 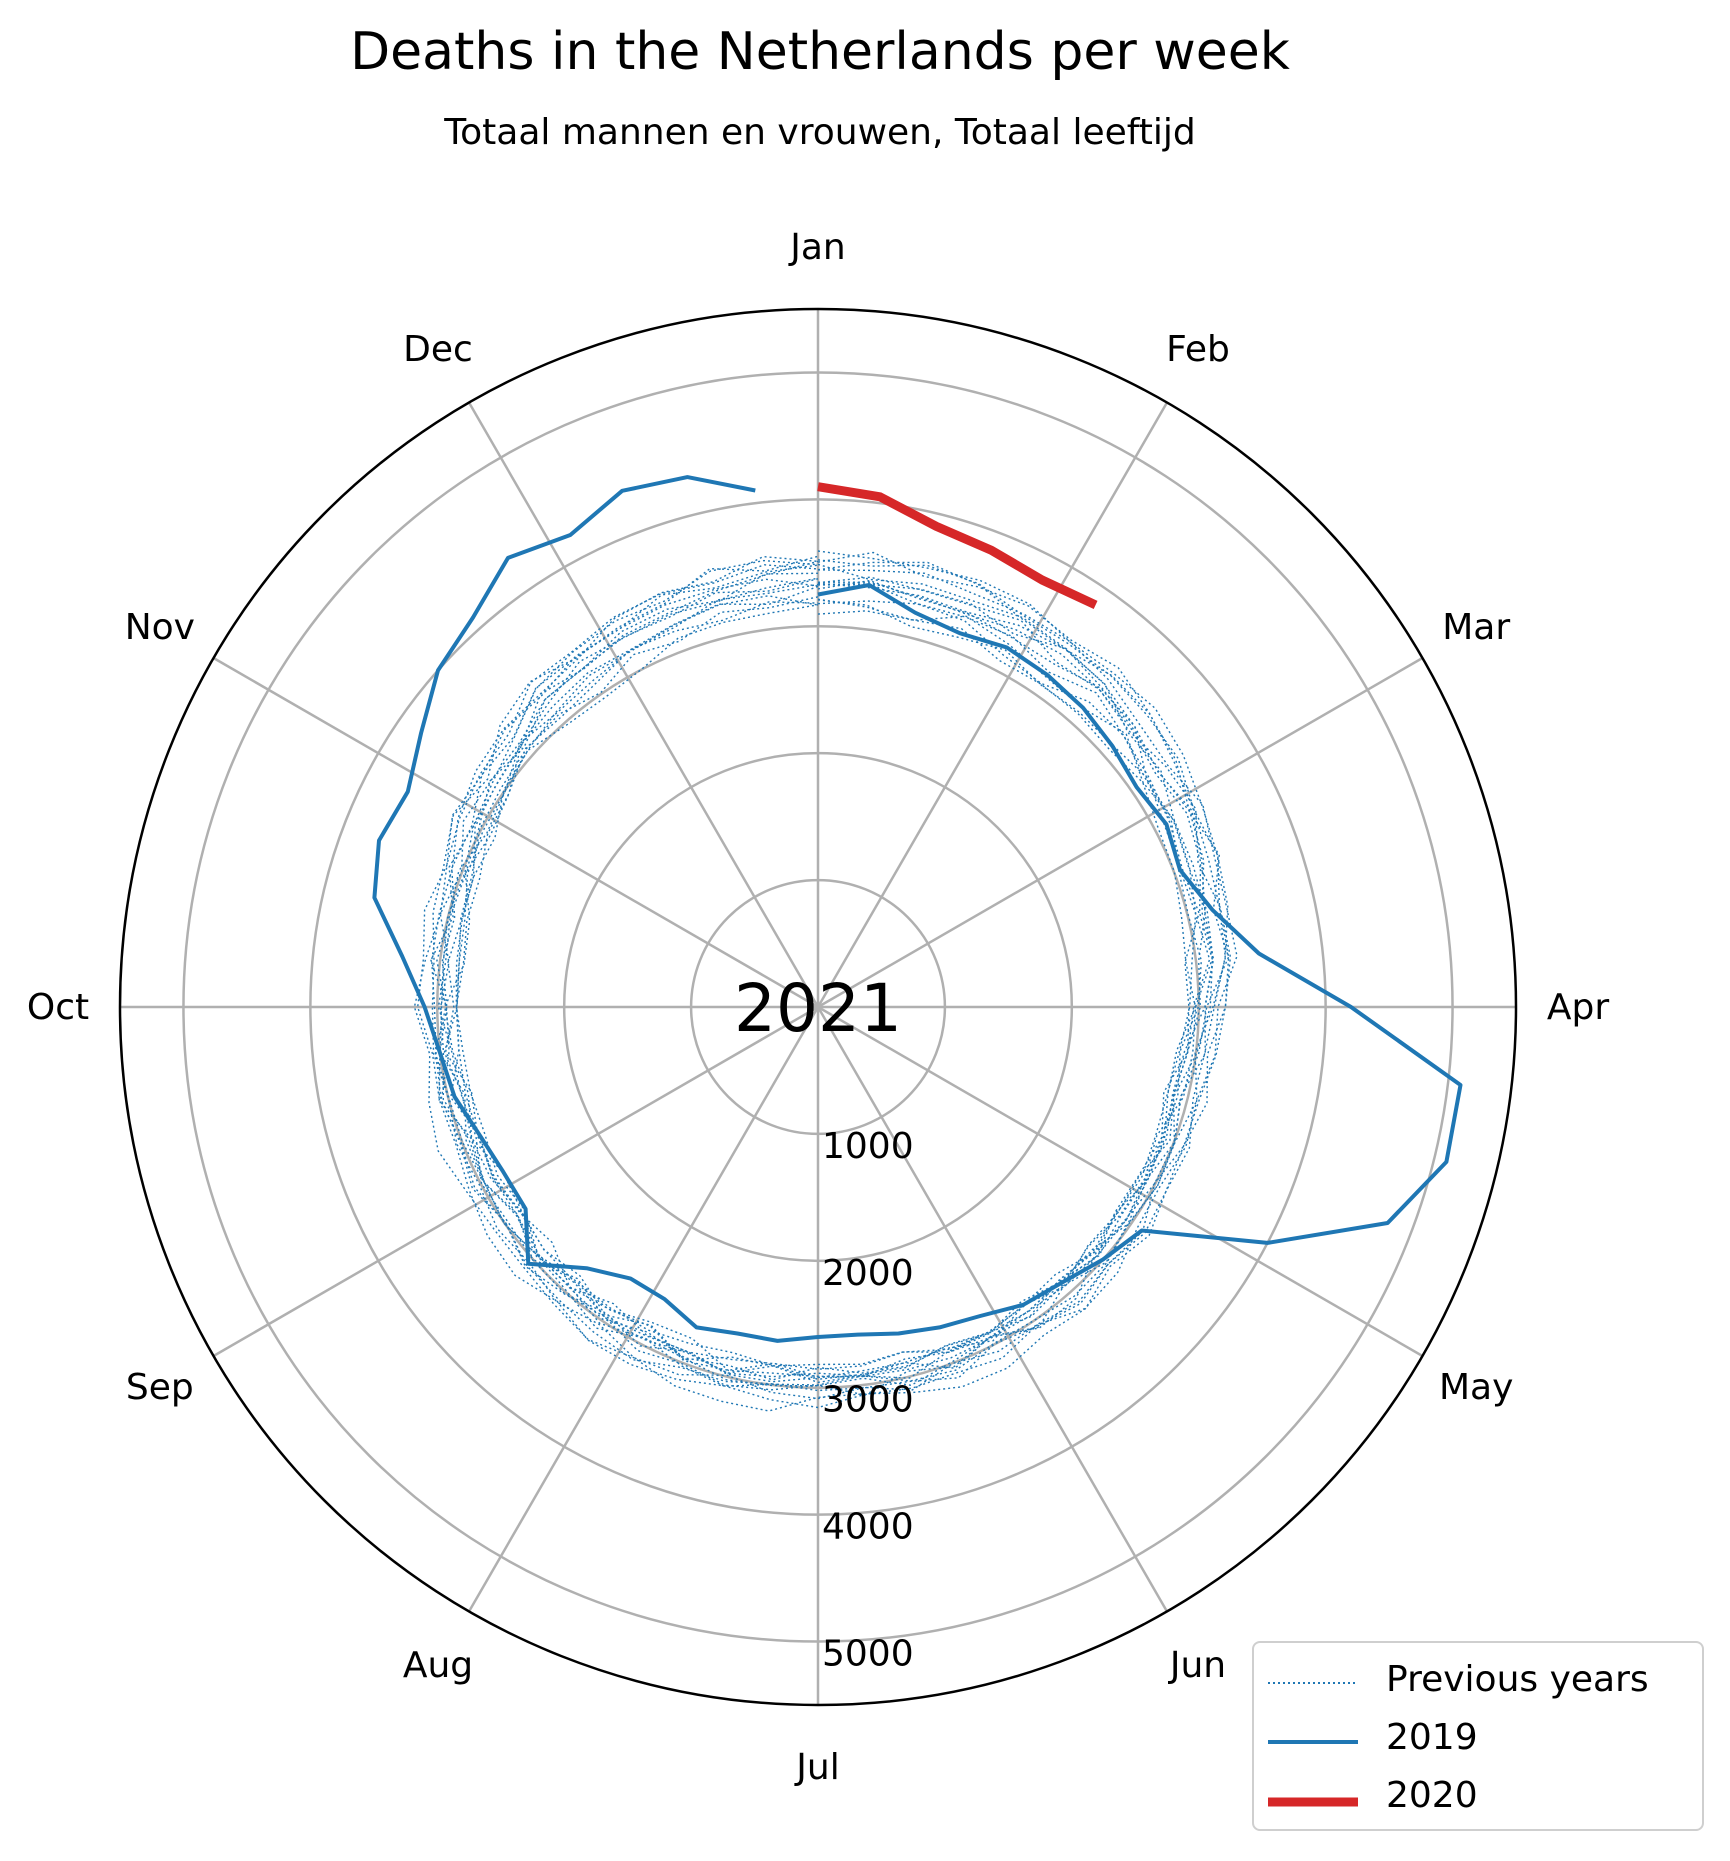 What do you see at coordinates (1476, 1387) in the screenshot?
I see `month-label-may: May` at bounding box center [1476, 1387].